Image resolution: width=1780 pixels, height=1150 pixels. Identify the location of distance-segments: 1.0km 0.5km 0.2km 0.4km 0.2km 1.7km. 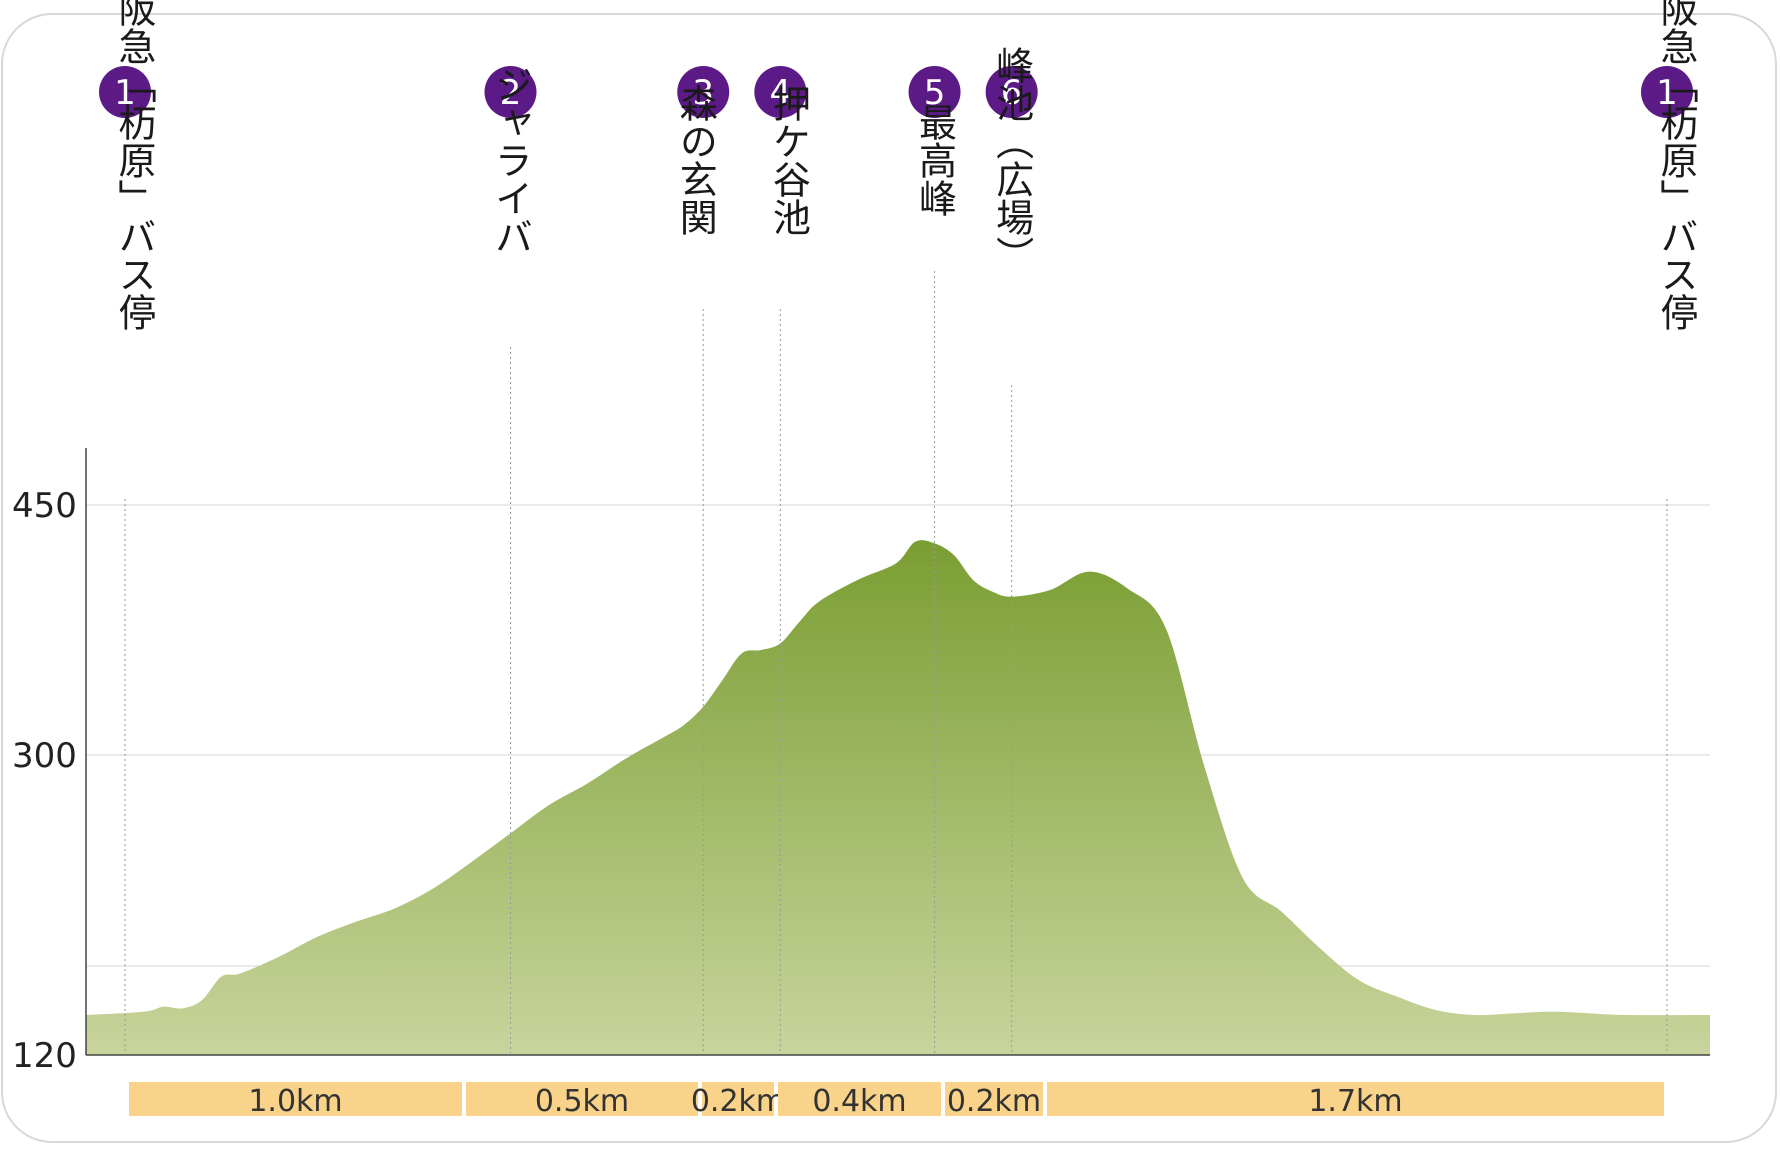
(896, 1100).